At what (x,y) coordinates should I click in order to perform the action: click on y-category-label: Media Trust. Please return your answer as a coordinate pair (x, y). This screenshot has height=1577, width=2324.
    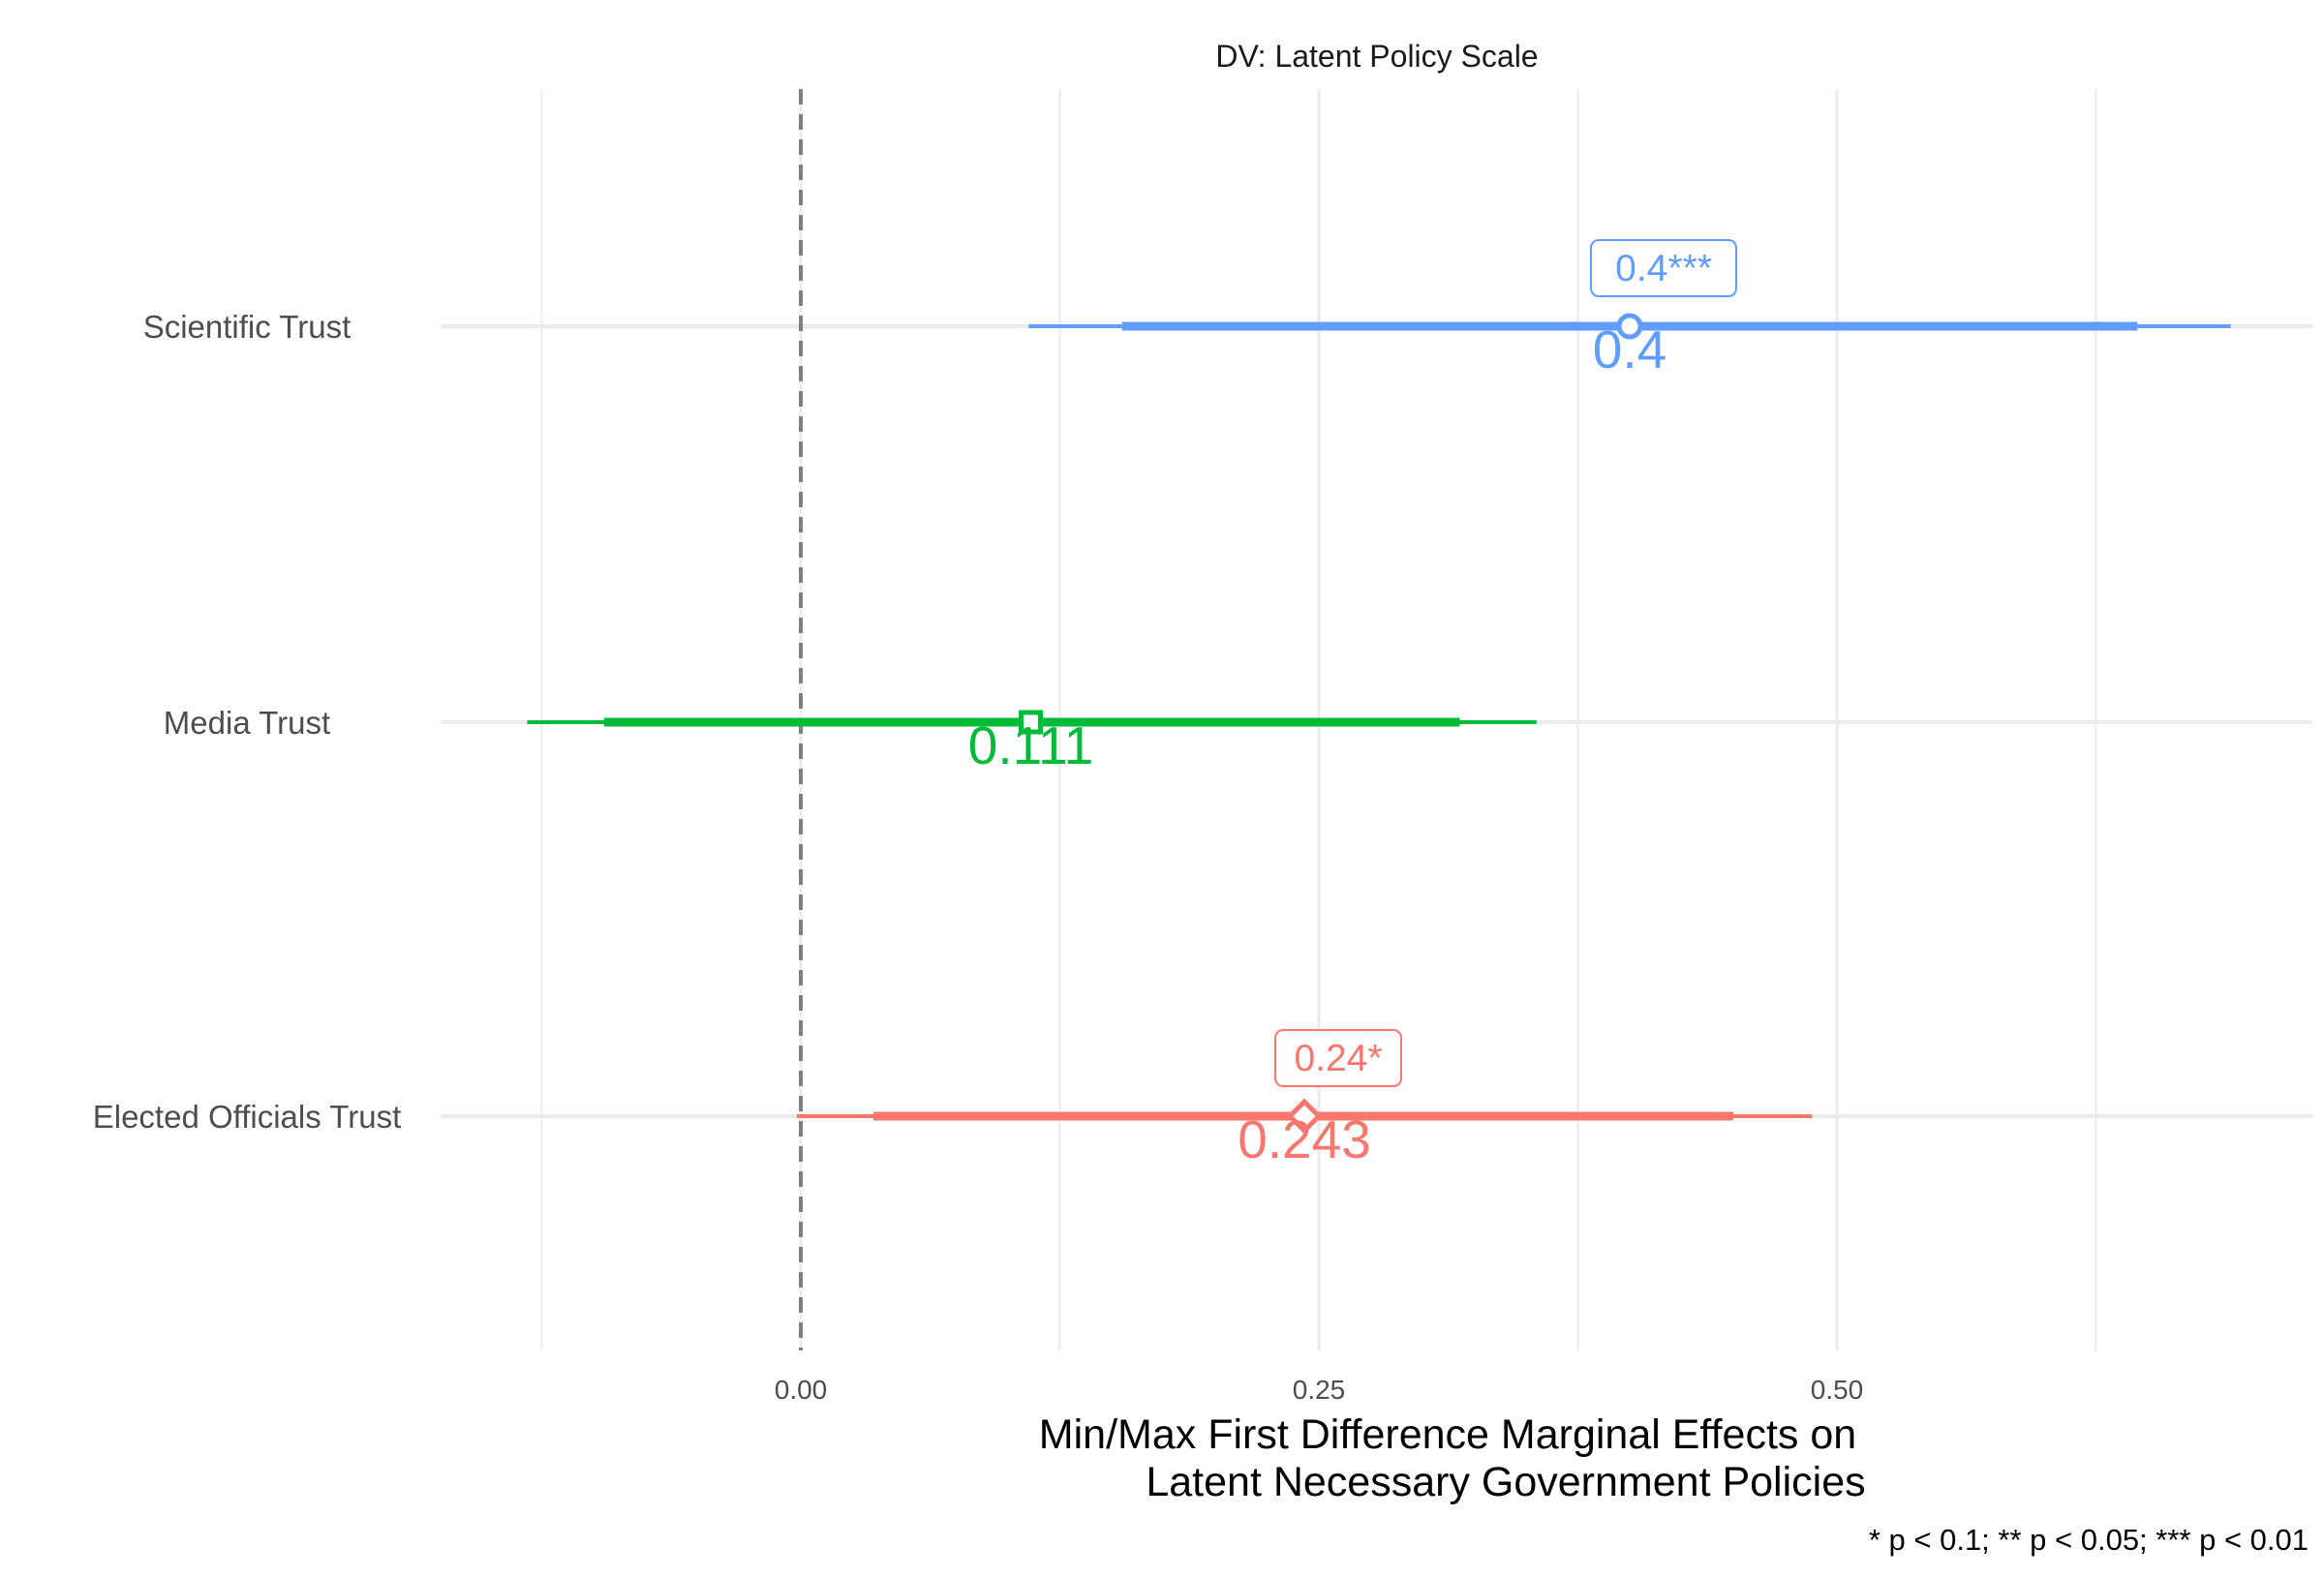
    Looking at the image, I should click on (247, 723).